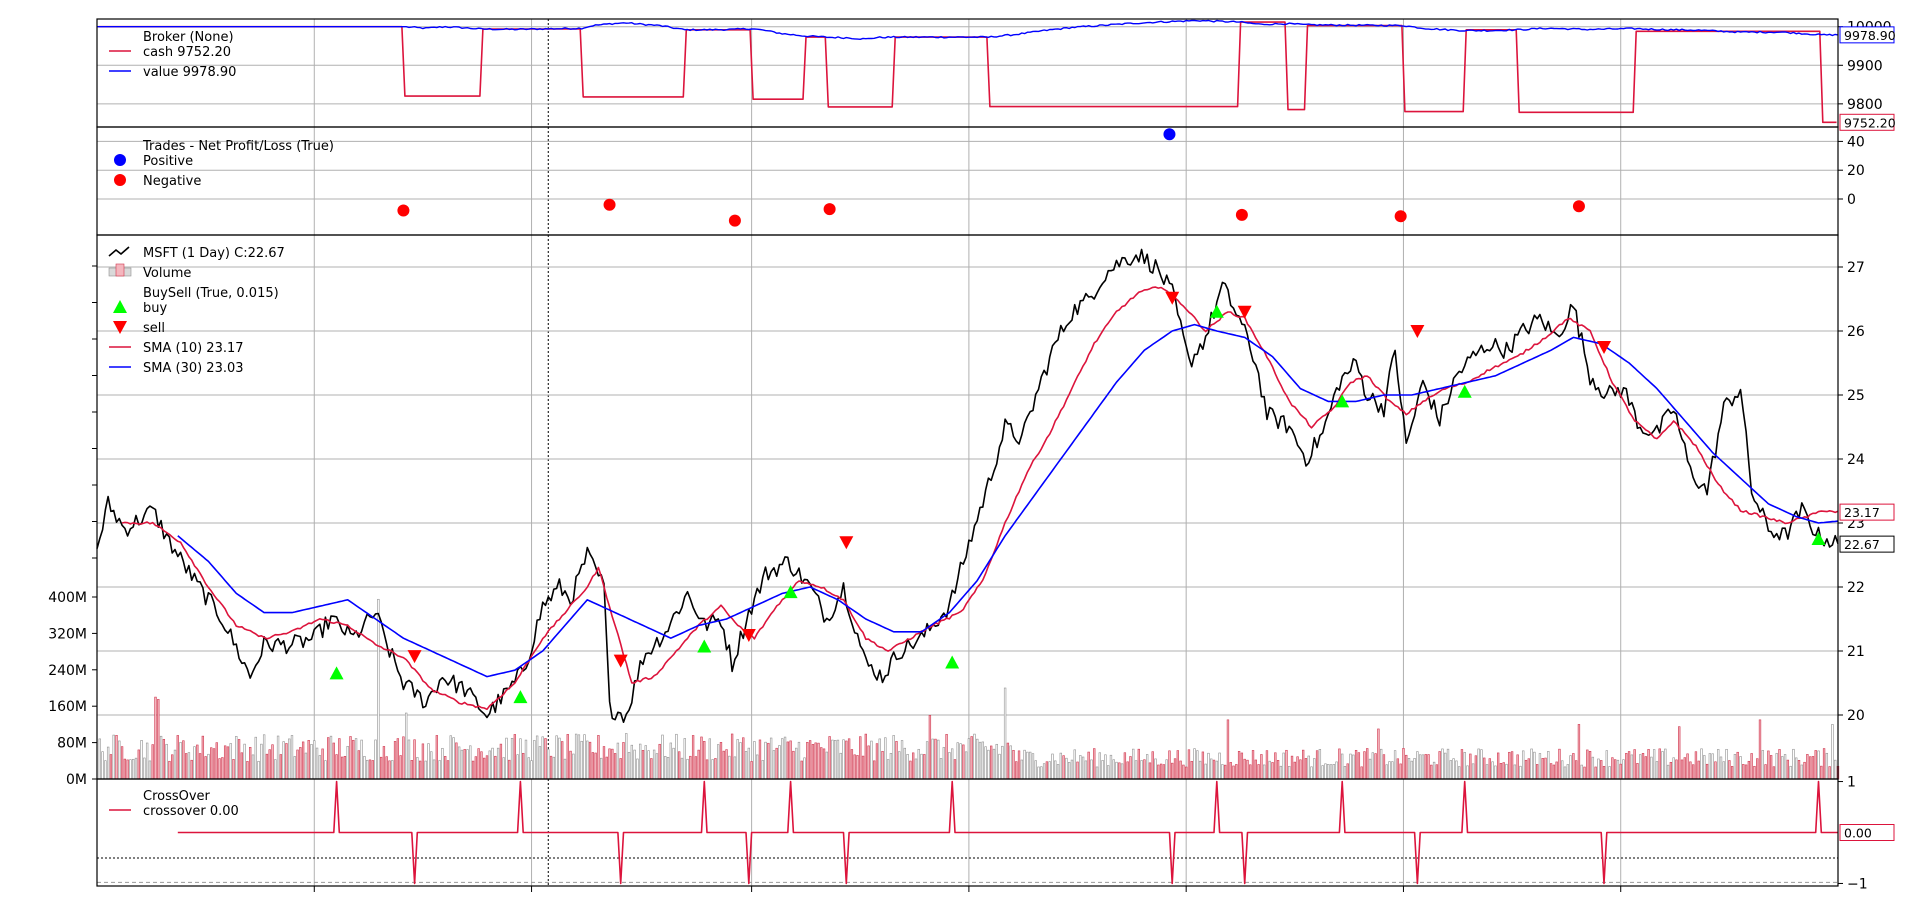  Describe the element at coordinates (189, 72) in the screenshot. I see `legend-label: value 9978.90` at that location.